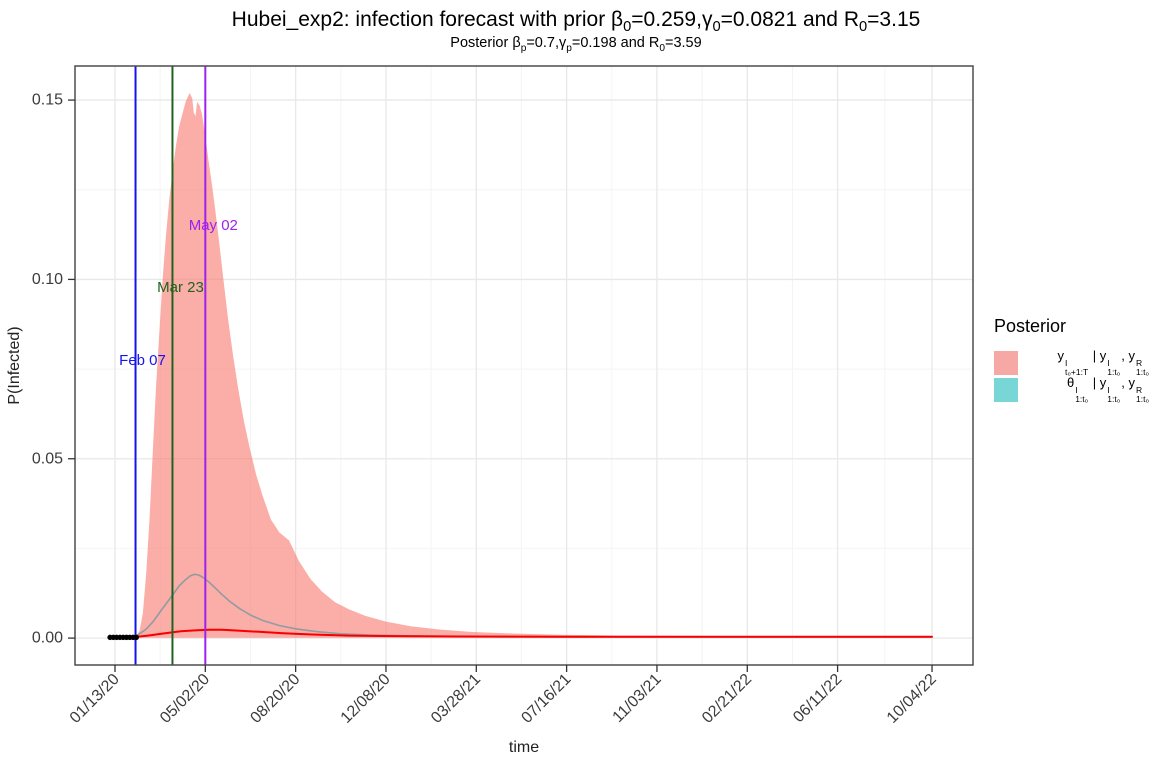  I want to click on text-fragment: =3.15, so click(894, 19).